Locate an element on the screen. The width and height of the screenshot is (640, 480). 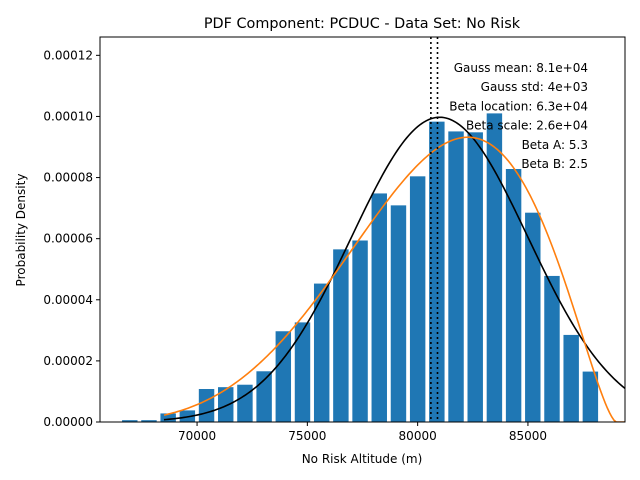
vlines-group is located at coordinates (434, 229).